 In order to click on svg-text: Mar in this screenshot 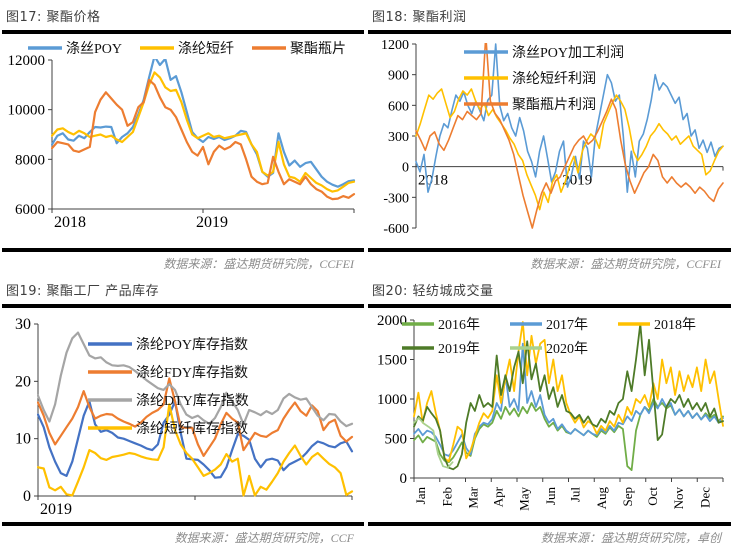, I will do `click(473, 497)`.